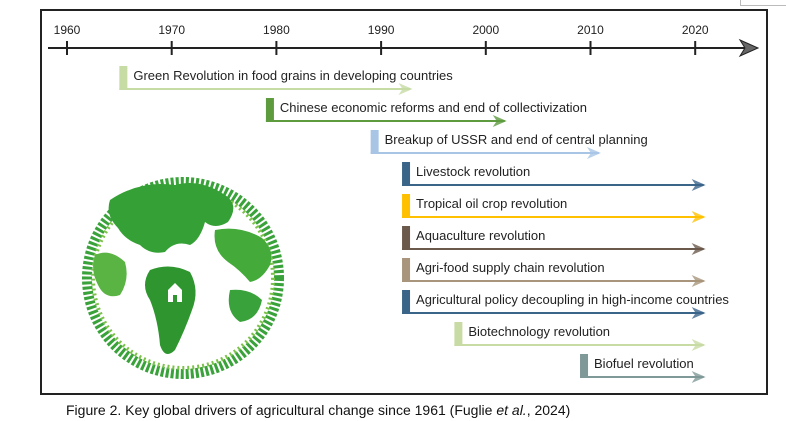 The height and width of the screenshot is (421, 786). What do you see at coordinates (67, 30) in the screenshot?
I see `axis-year-label: 1960` at bounding box center [67, 30].